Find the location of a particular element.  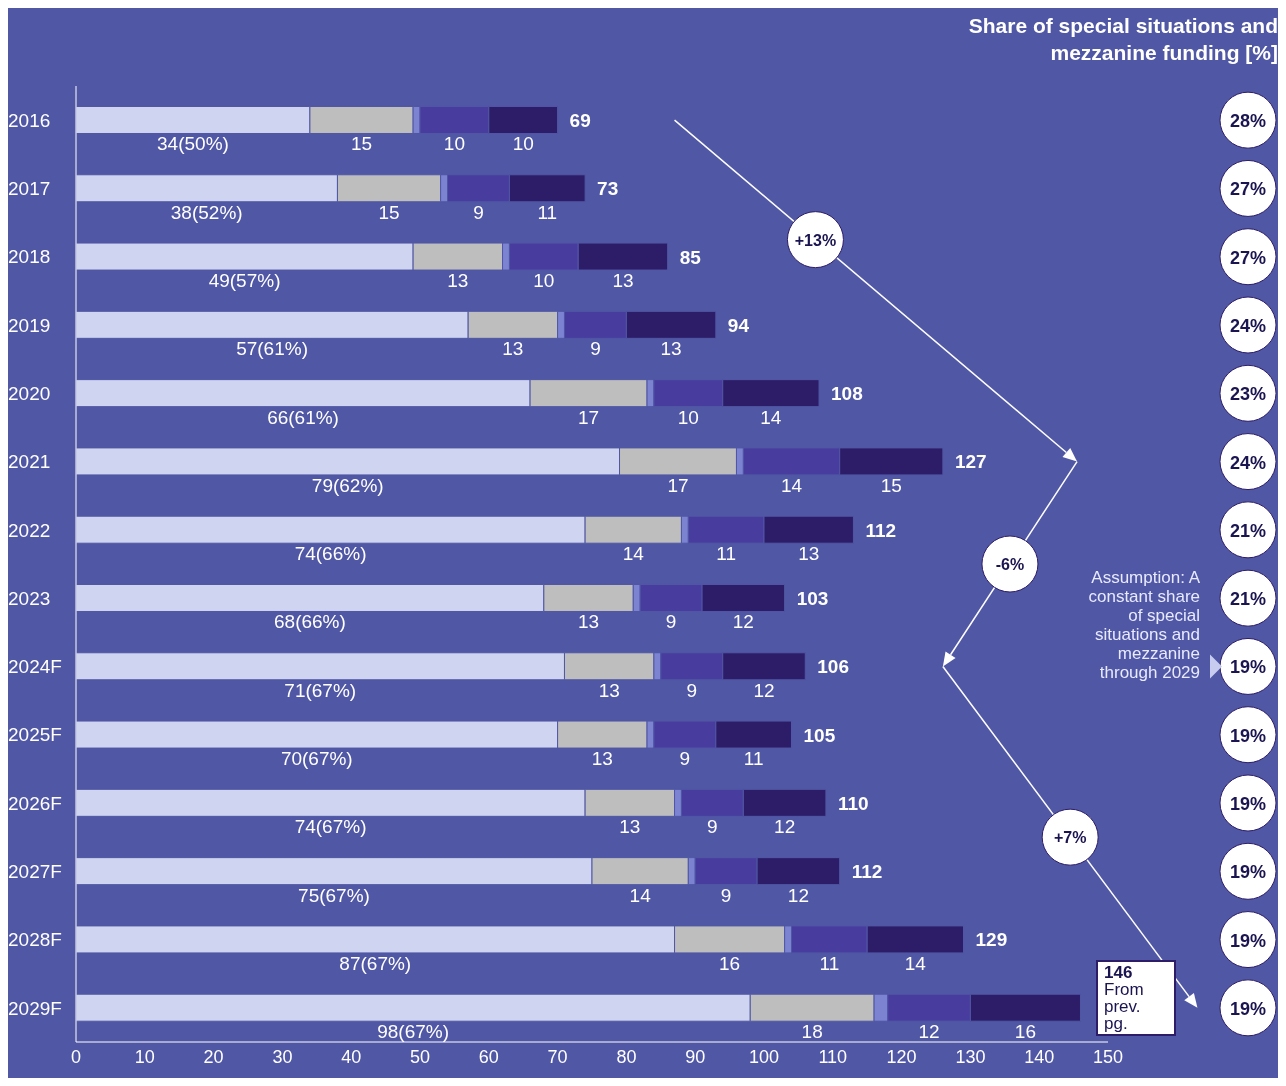

total-label: 129 is located at coordinates (991, 940).